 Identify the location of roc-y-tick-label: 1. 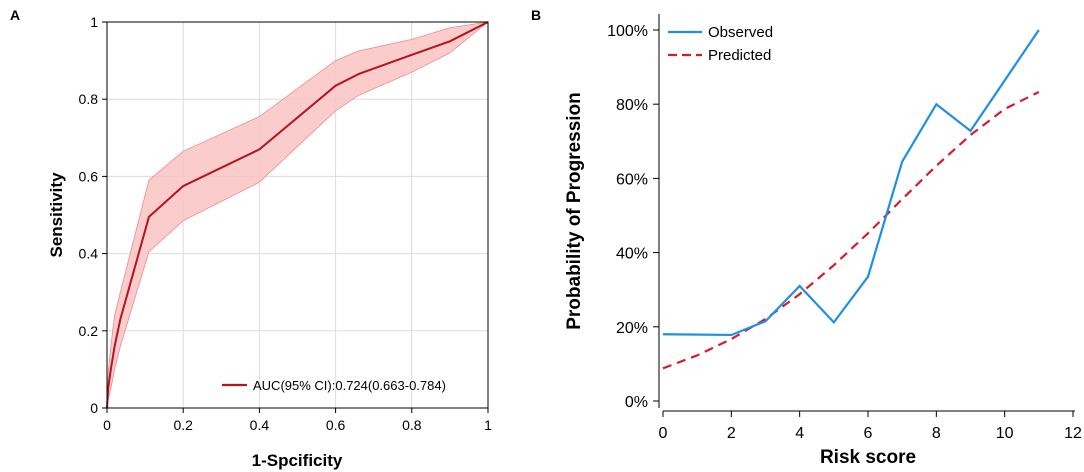
(94, 22).